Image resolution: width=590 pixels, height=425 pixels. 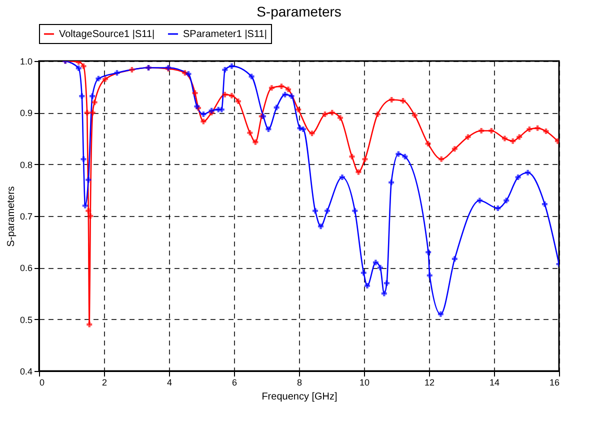 I want to click on x-tick-label: 16, so click(x=554, y=383).